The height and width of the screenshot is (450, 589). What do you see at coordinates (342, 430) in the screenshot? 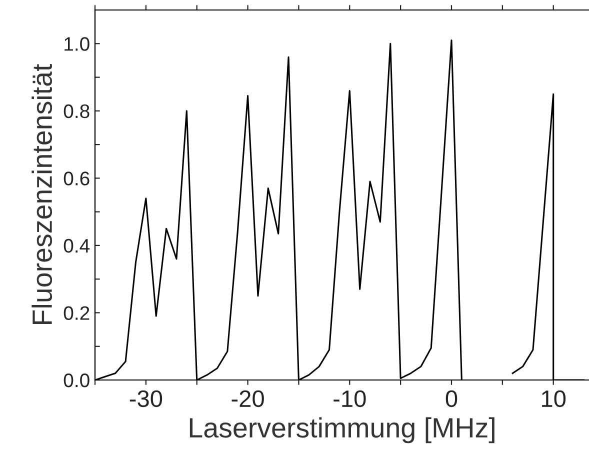
I see `x-axis-title: Laserverstimmung [MHz]` at bounding box center [342, 430].